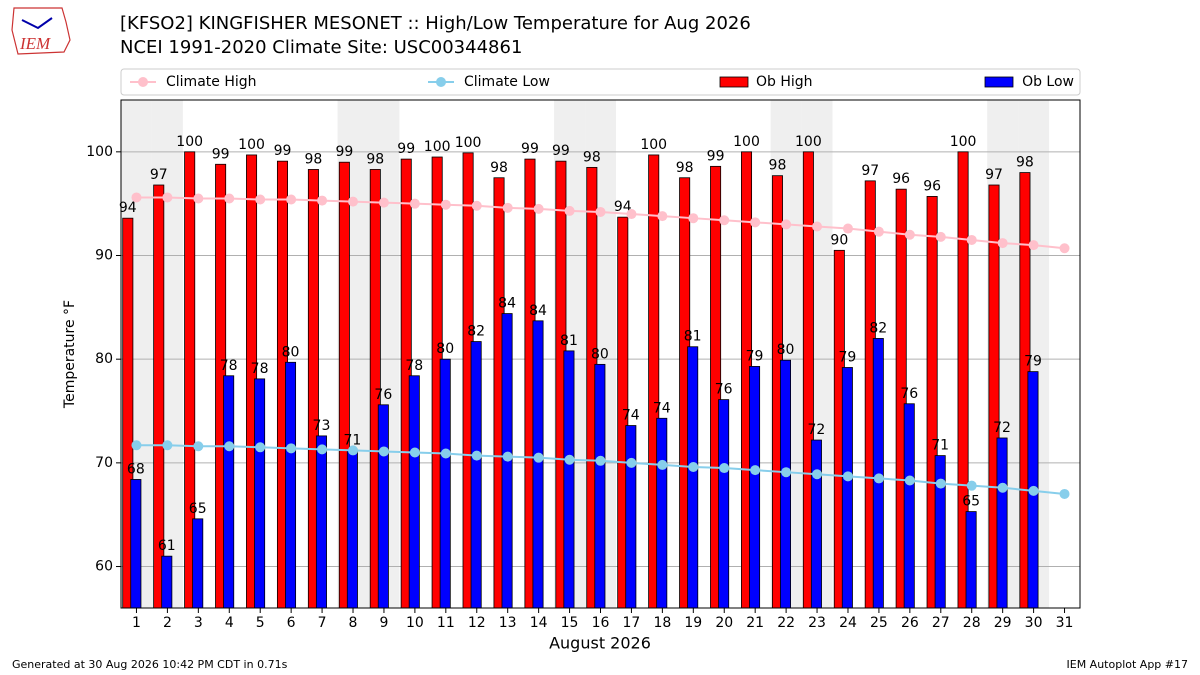  I want to click on y-tick-label: 100, so click(99, 152).